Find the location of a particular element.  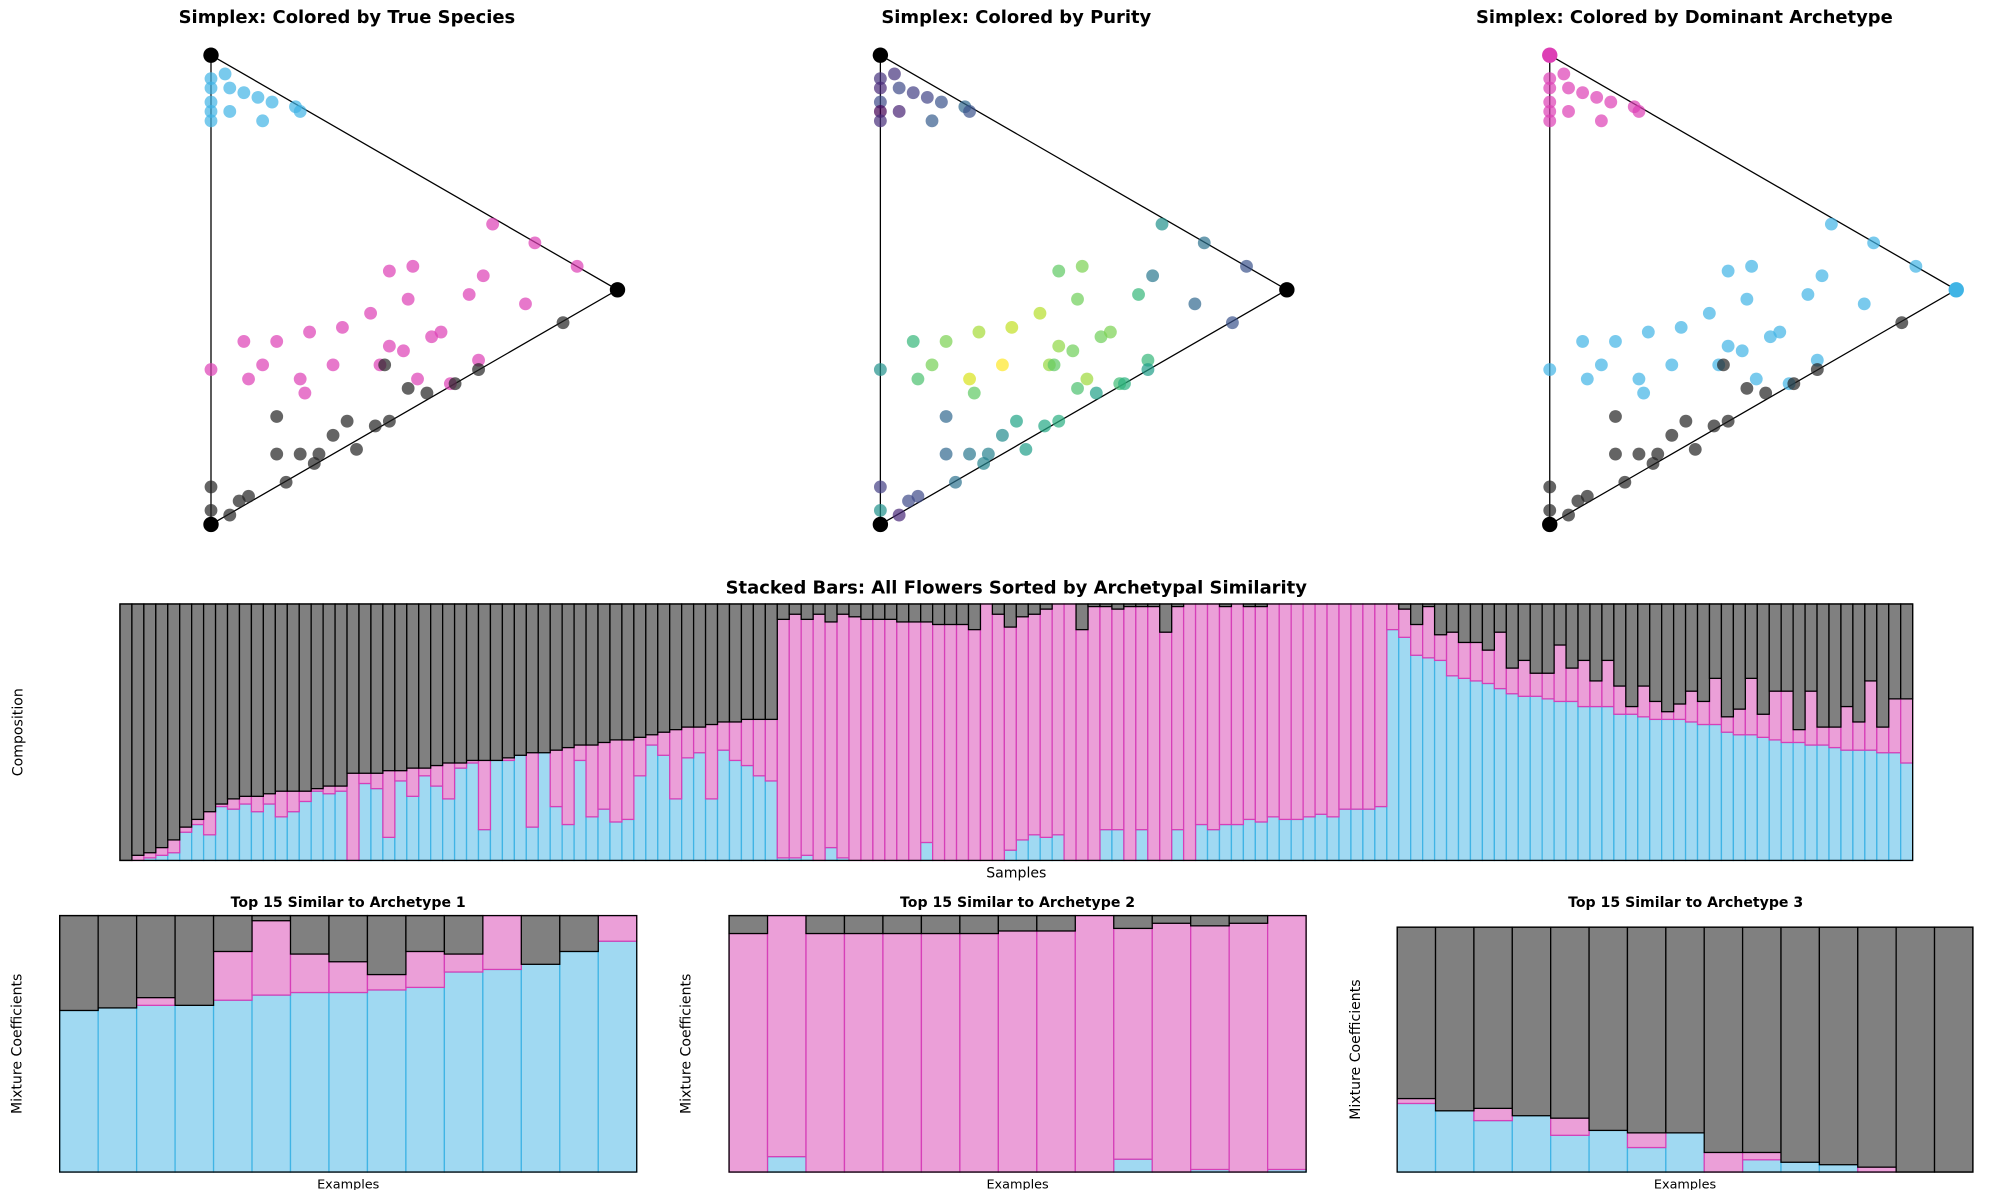

plot-frame is located at coordinates (1685, 1049).